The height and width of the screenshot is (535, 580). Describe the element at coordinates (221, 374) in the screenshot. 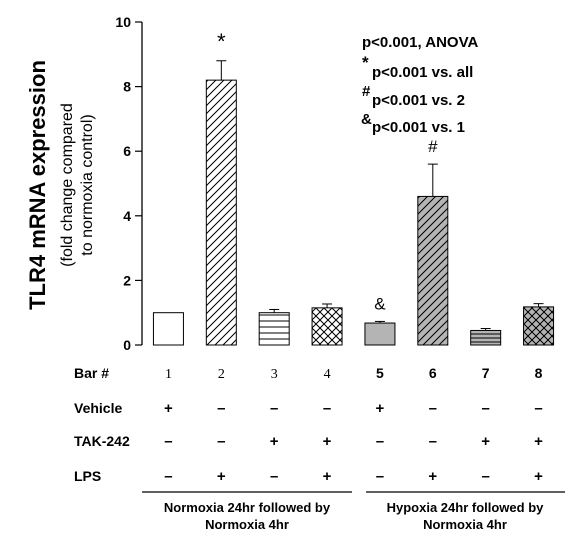

I see `cell-0-1: 2` at that location.